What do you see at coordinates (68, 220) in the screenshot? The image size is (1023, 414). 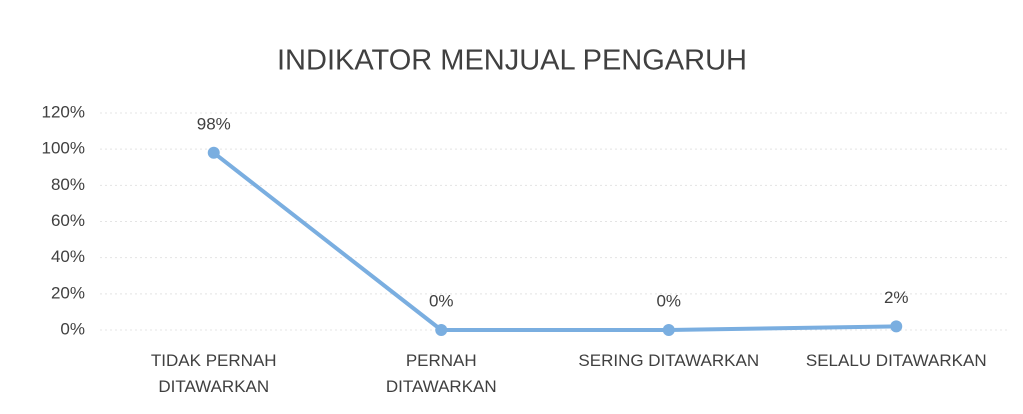 I see `y-tick-label: 60%` at bounding box center [68, 220].